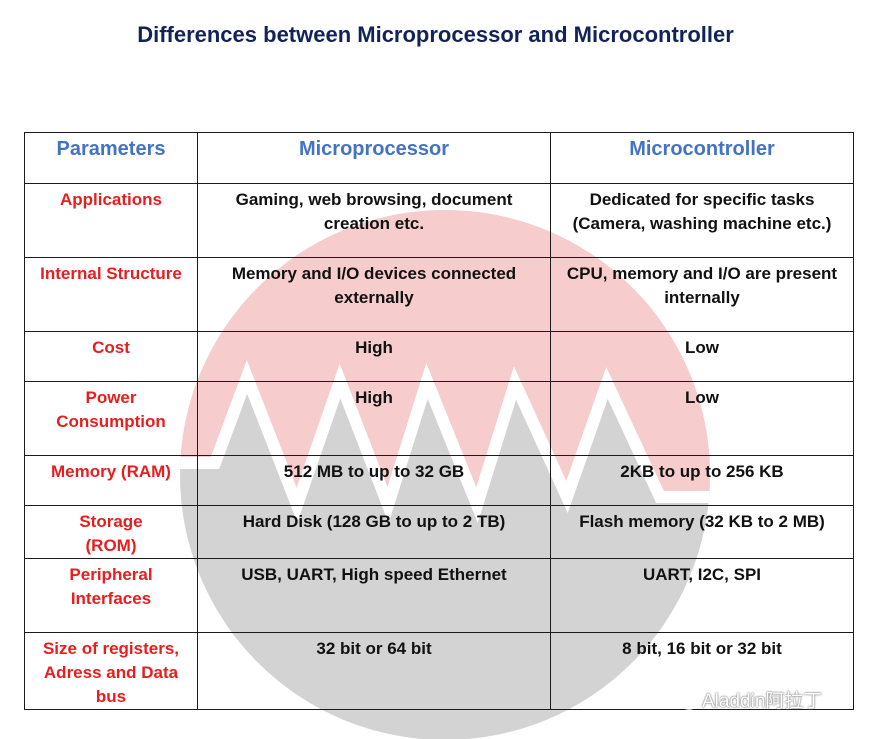 The width and height of the screenshot is (871, 739). What do you see at coordinates (374, 532) in the screenshot?
I see `microprocessor-cell: Hard Disk (128 GB to up to 2 TB)` at bounding box center [374, 532].